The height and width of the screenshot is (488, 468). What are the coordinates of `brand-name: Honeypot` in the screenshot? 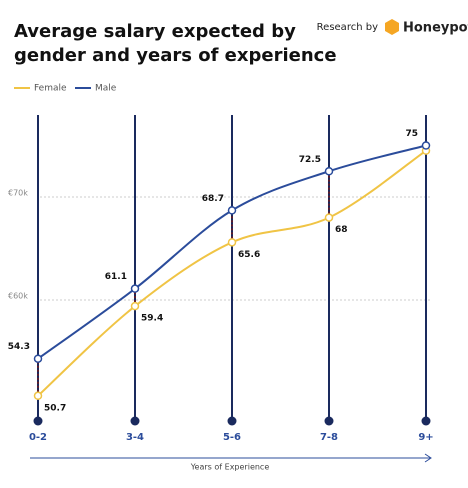 It's located at (435, 28).